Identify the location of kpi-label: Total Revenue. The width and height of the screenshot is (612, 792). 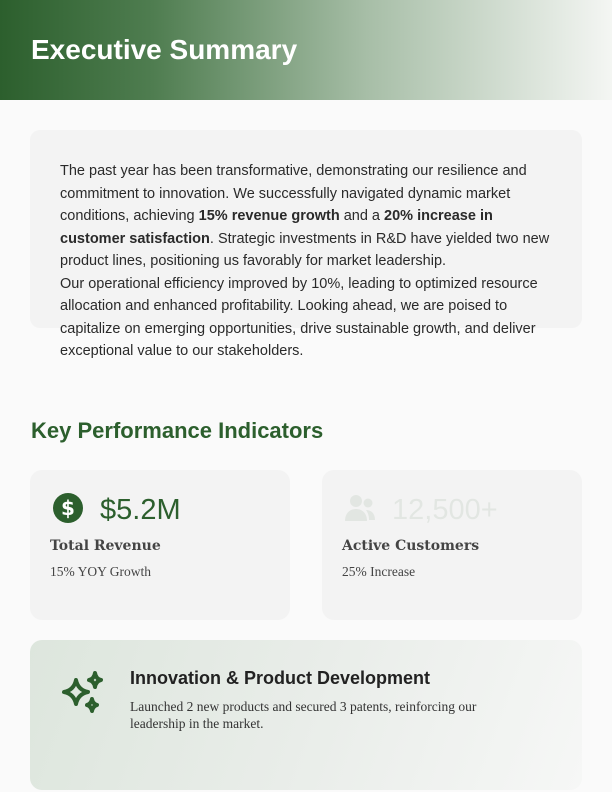
(105, 546).